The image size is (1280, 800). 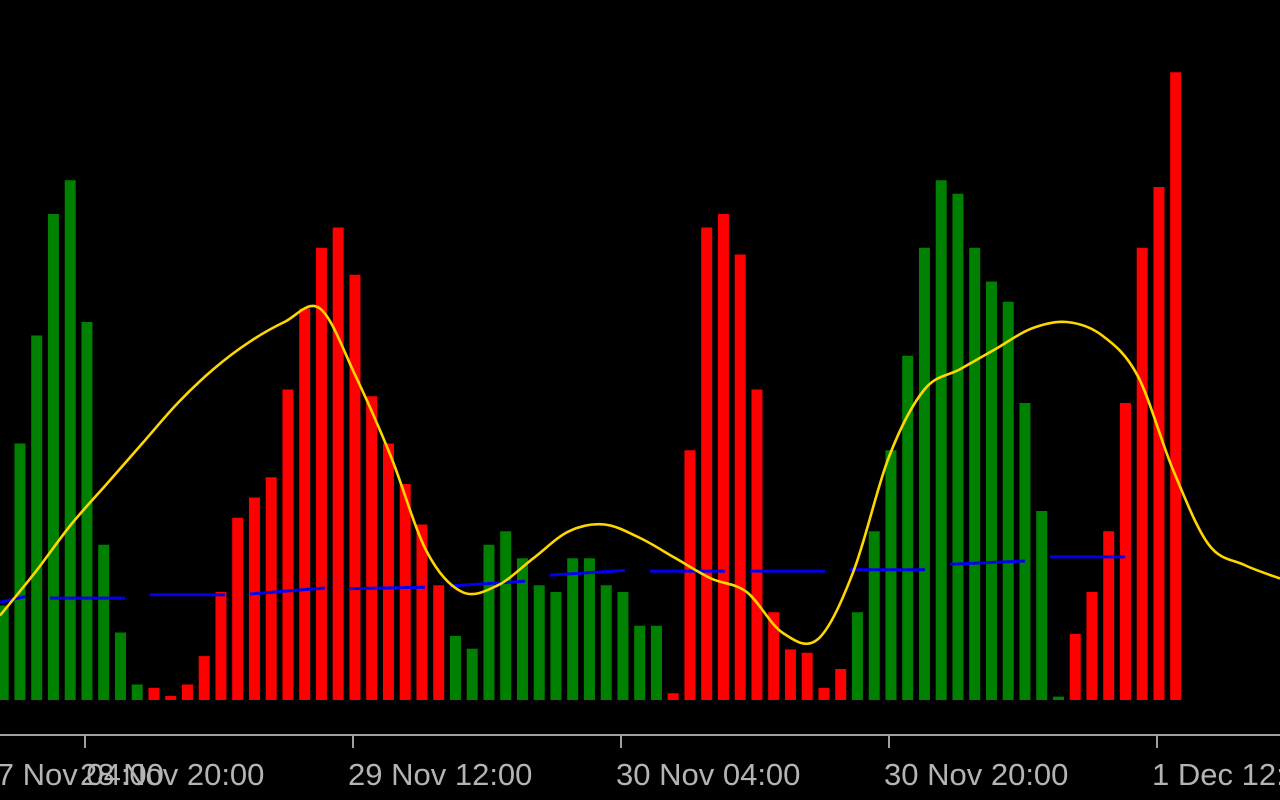 I want to click on level-line-series, so click(x=562, y=579).